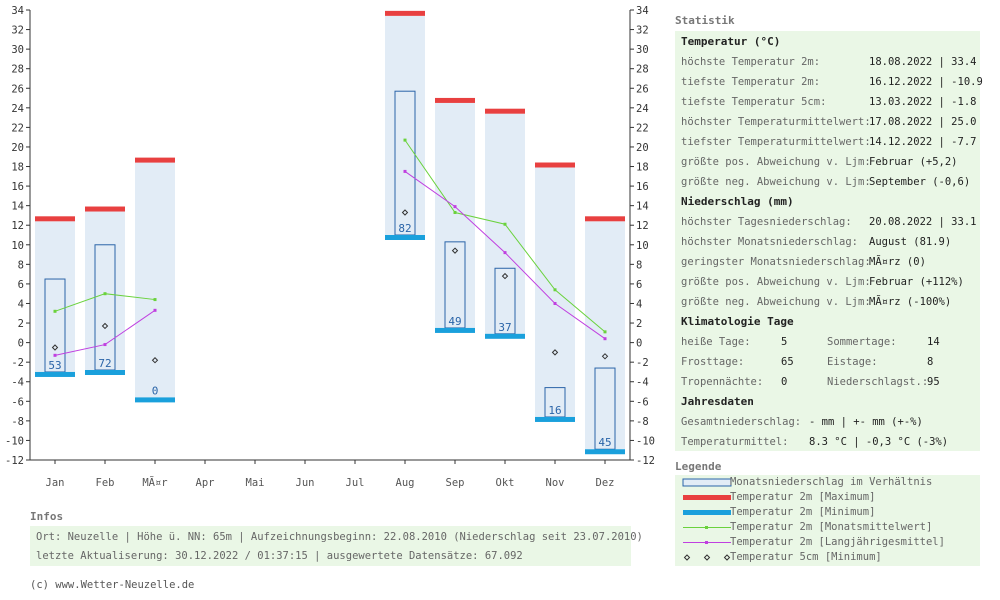  Describe the element at coordinates (47, 516) in the screenshot. I see `infos-title: Infos` at that location.